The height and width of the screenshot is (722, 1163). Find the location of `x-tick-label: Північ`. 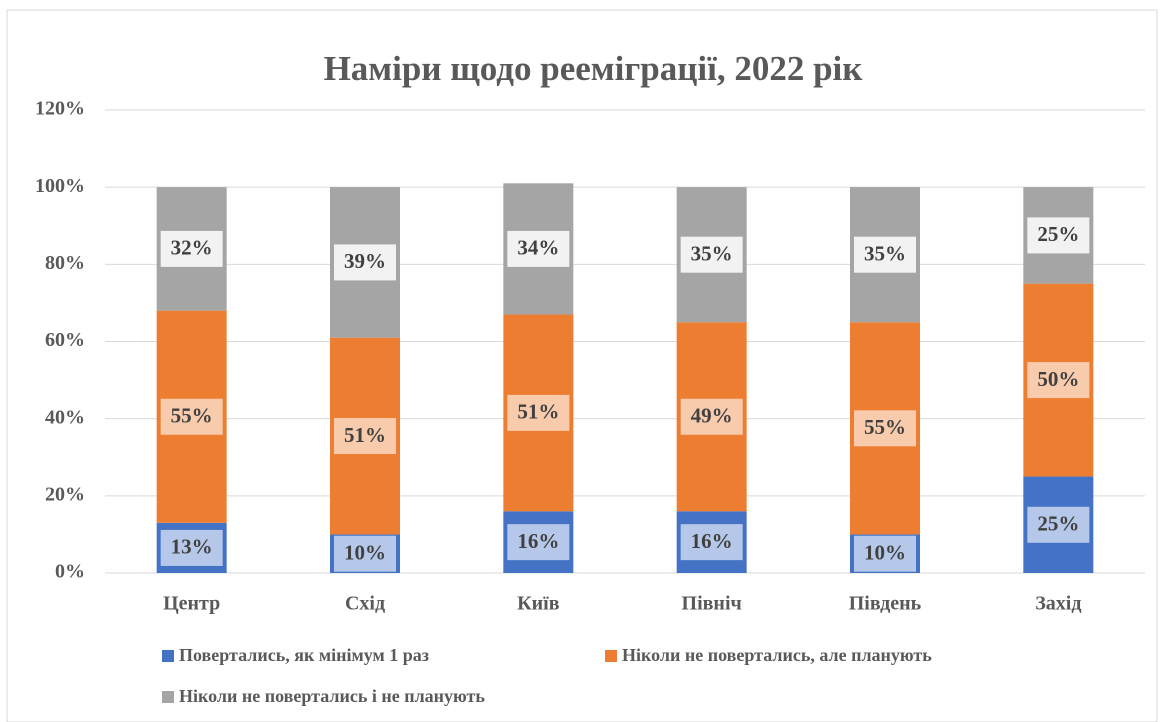

x-tick-label: Північ is located at coordinates (712, 604).